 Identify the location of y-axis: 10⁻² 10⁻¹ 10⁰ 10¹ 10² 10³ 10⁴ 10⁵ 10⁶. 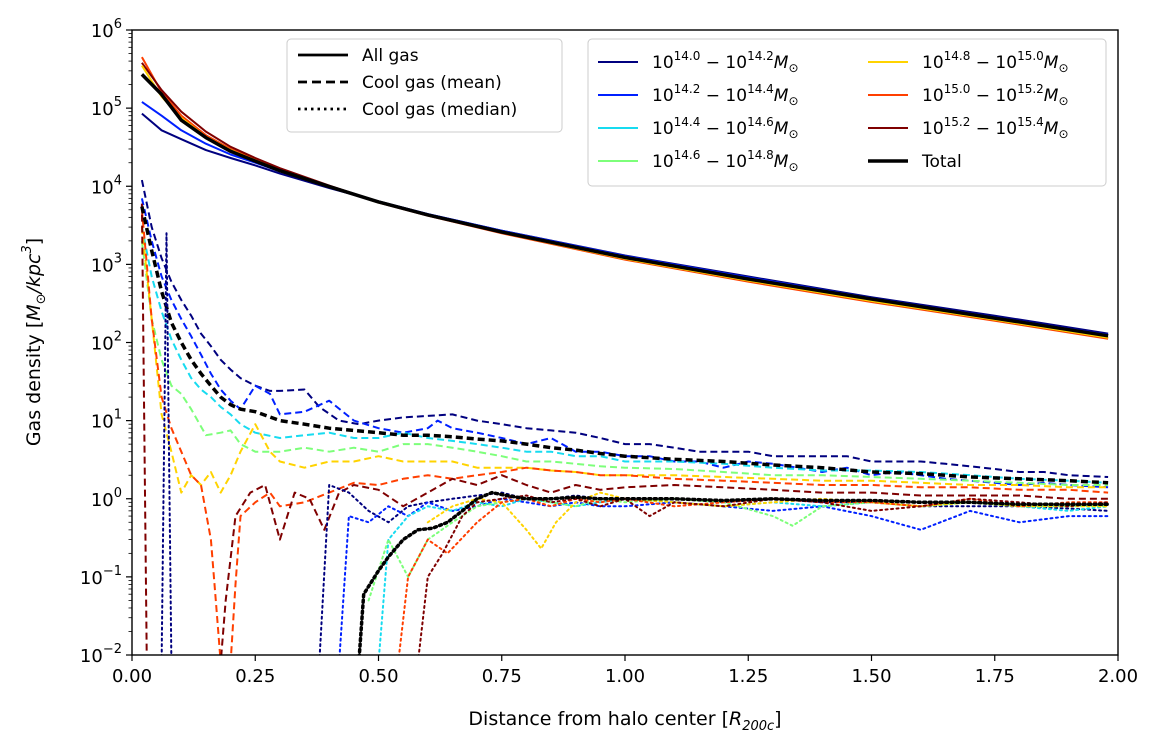
(106, 342).